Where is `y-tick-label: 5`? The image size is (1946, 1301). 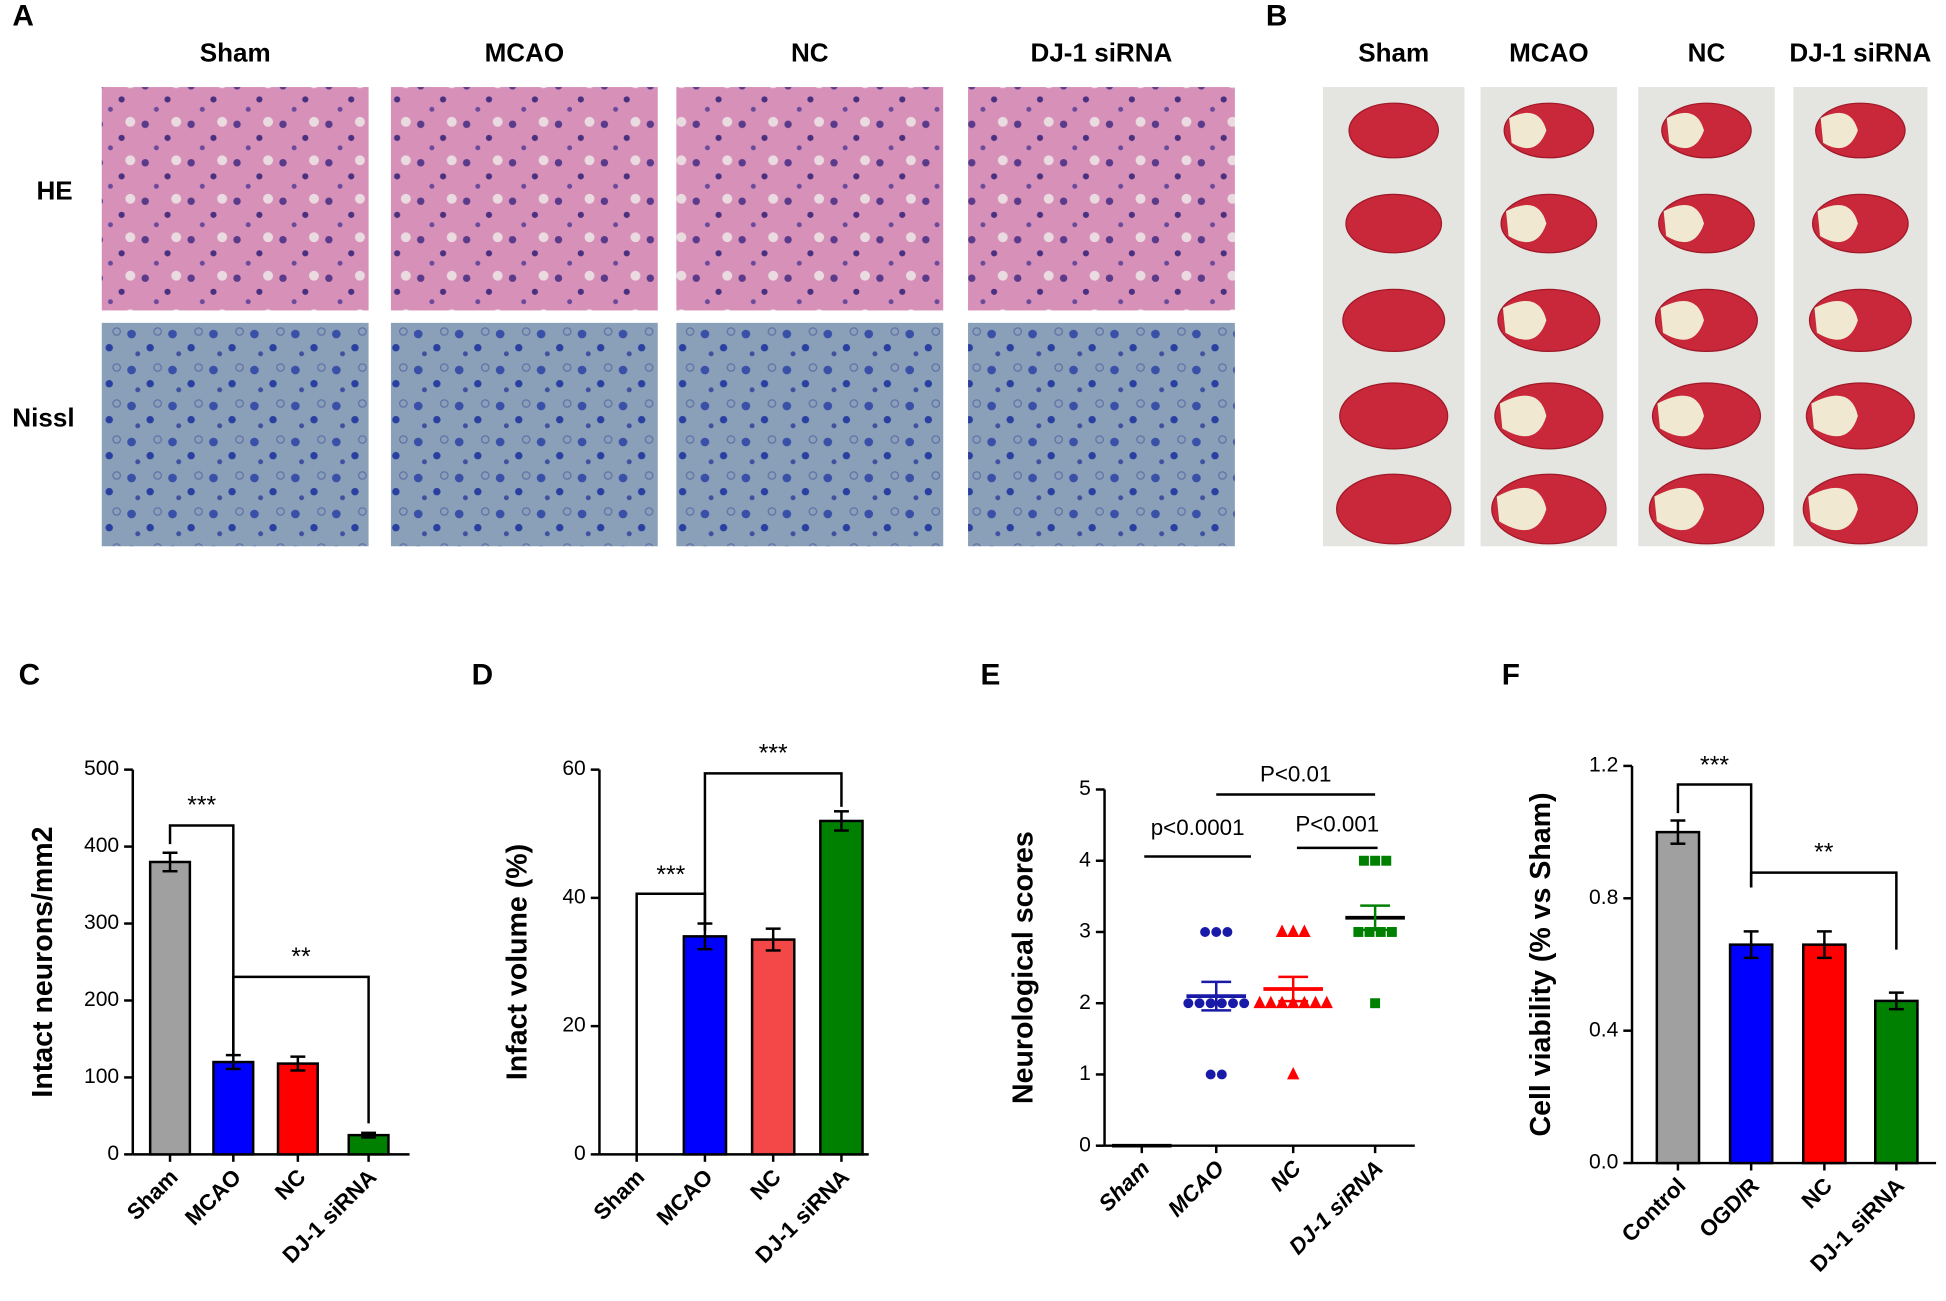
y-tick-label: 5 is located at coordinates (1085, 788).